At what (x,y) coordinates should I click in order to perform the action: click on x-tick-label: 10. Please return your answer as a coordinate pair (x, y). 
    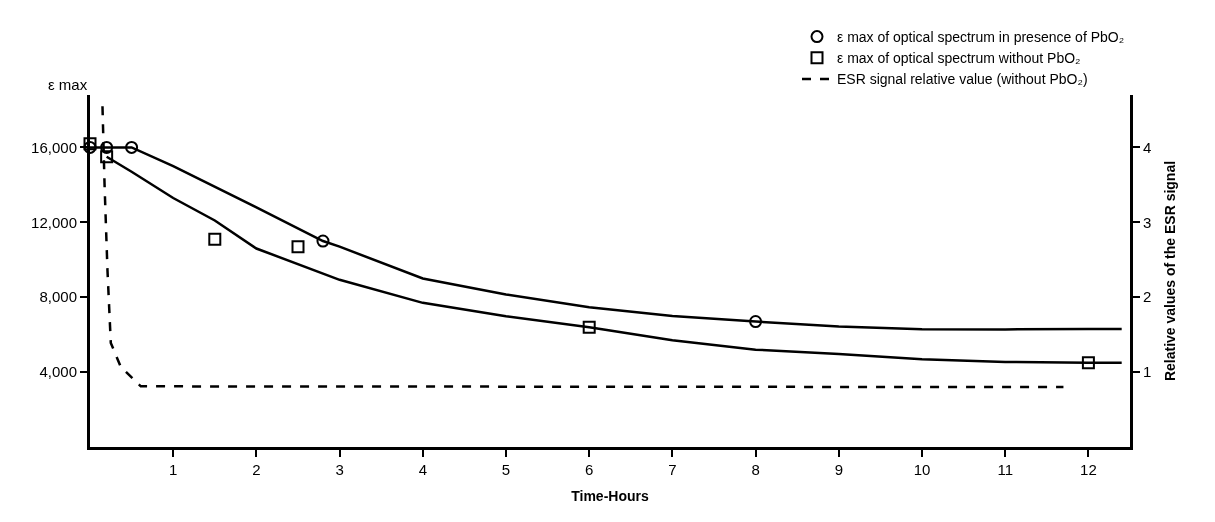
    Looking at the image, I should click on (922, 469).